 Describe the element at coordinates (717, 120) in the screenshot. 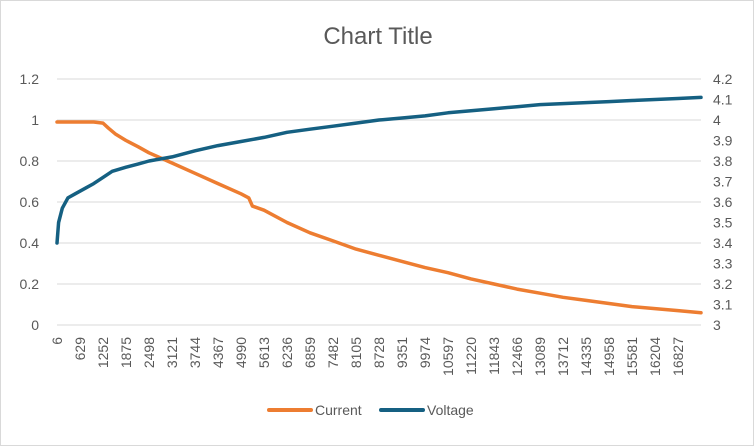

I see `y-right-tick-label: 4` at that location.